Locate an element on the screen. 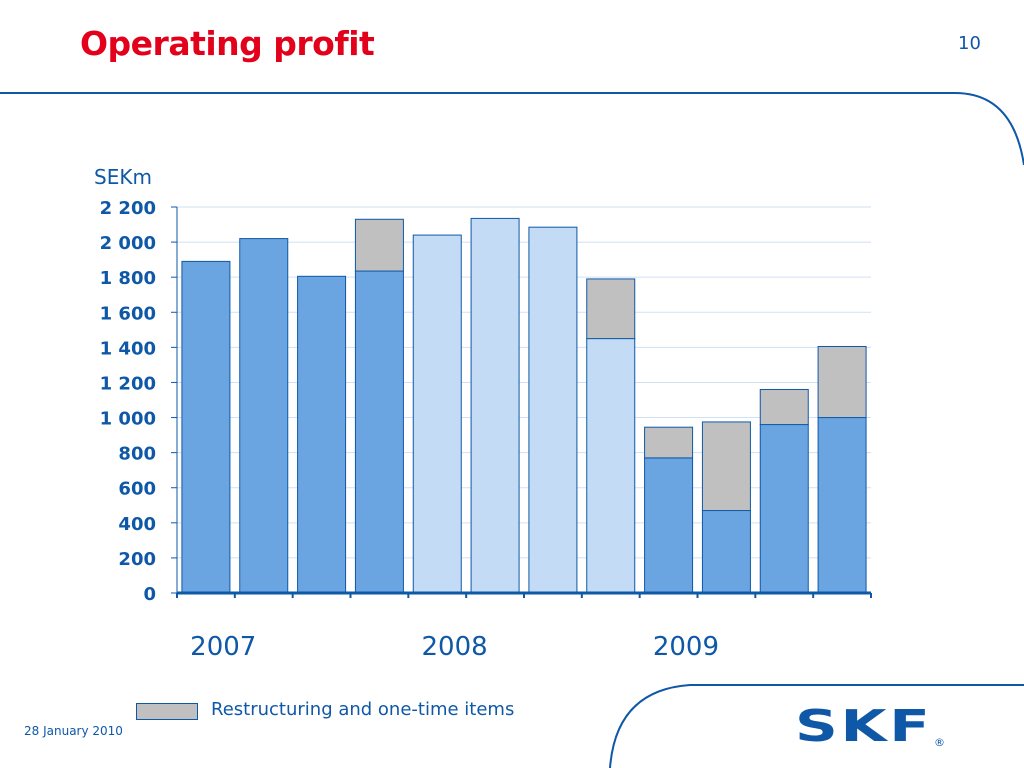 The image size is (1024, 768). y-tick-label: 1 400 is located at coordinates (128, 348).